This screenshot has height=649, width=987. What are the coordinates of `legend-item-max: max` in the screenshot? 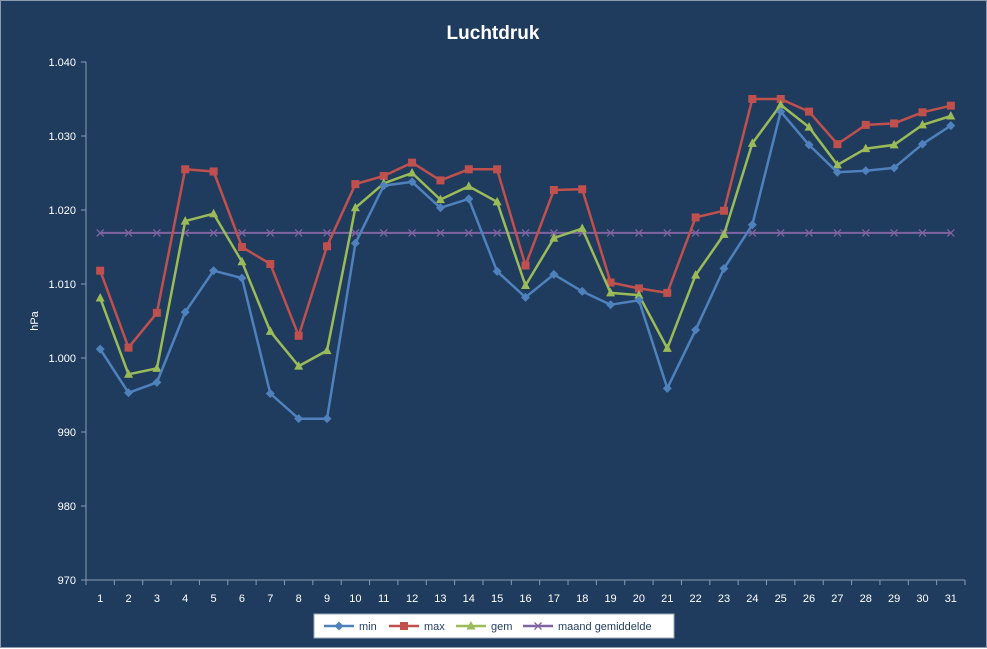 It's located at (417, 627).